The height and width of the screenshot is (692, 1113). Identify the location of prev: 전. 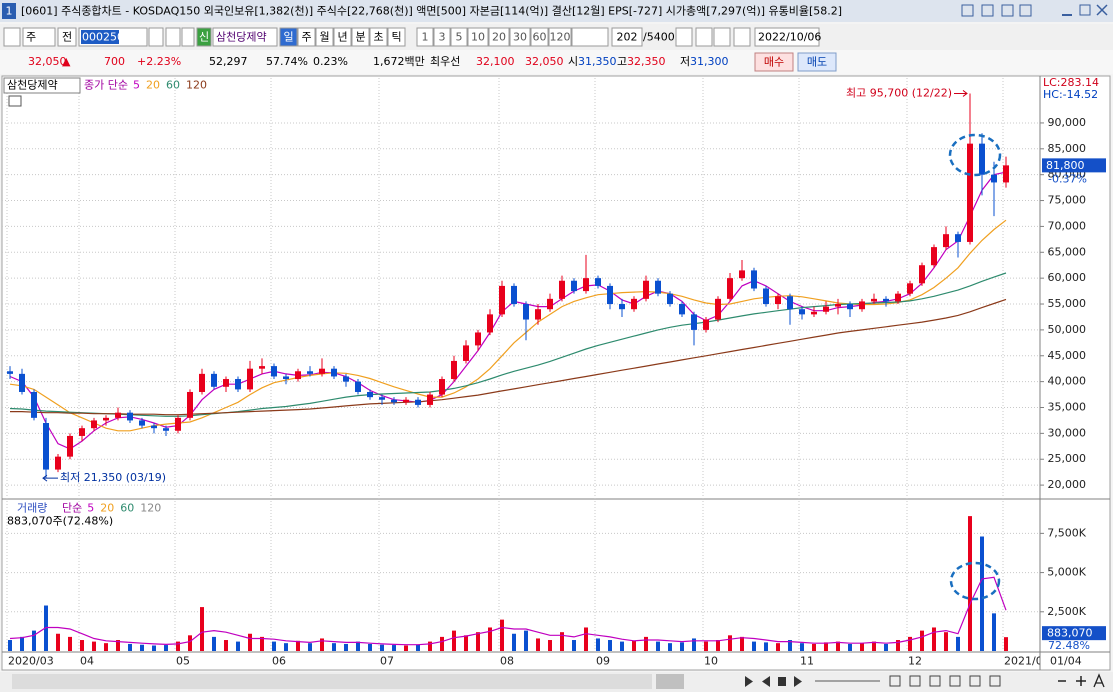
(67, 37).